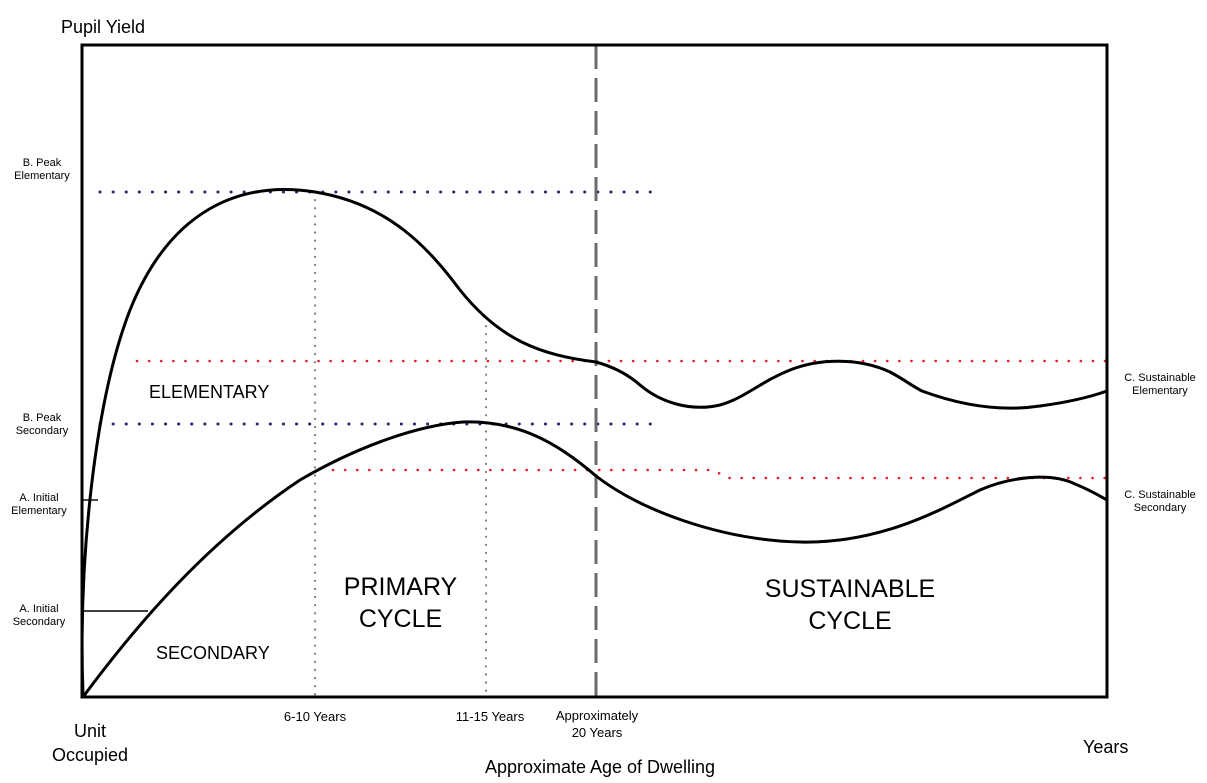 This screenshot has width=1207, height=783. Describe the element at coordinates (209, 392) in the screenshot. I see `elementary-curve-label: ELEMENTARY` at that location.